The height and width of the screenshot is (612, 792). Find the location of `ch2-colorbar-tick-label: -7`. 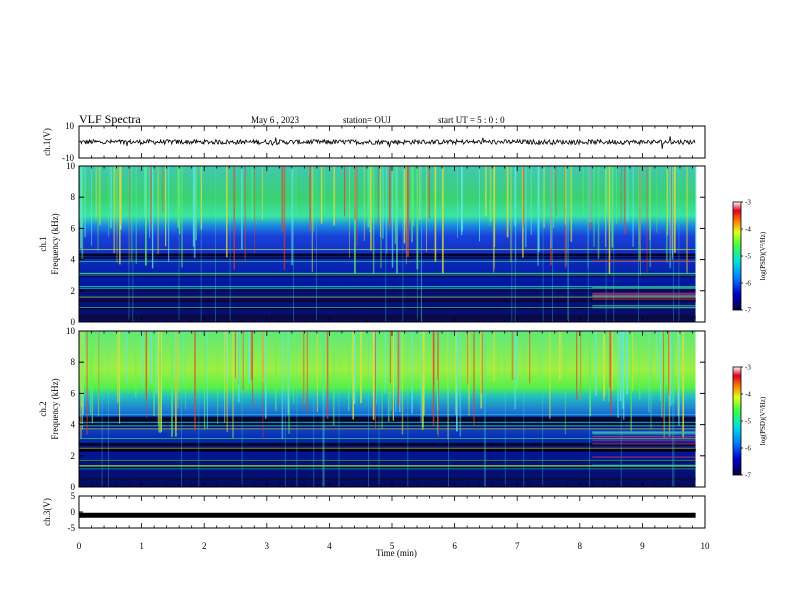

ch2-colorbar-tick-label: -7 is located at coordinates (748, 476).